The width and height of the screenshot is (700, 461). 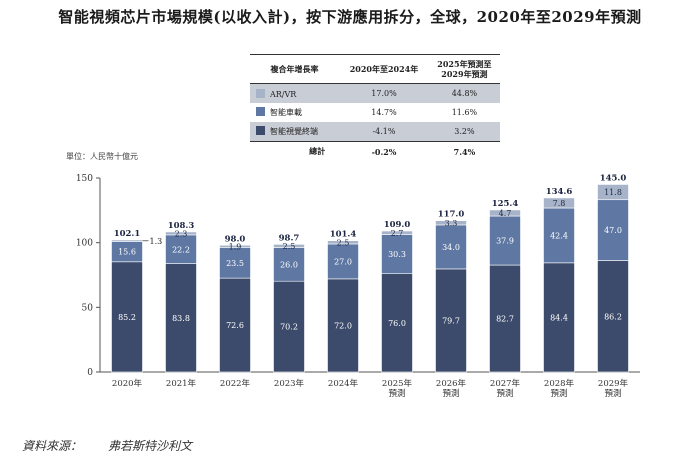 I want to click on data-label-arvr: 2.3, so click(x=181, y=233).